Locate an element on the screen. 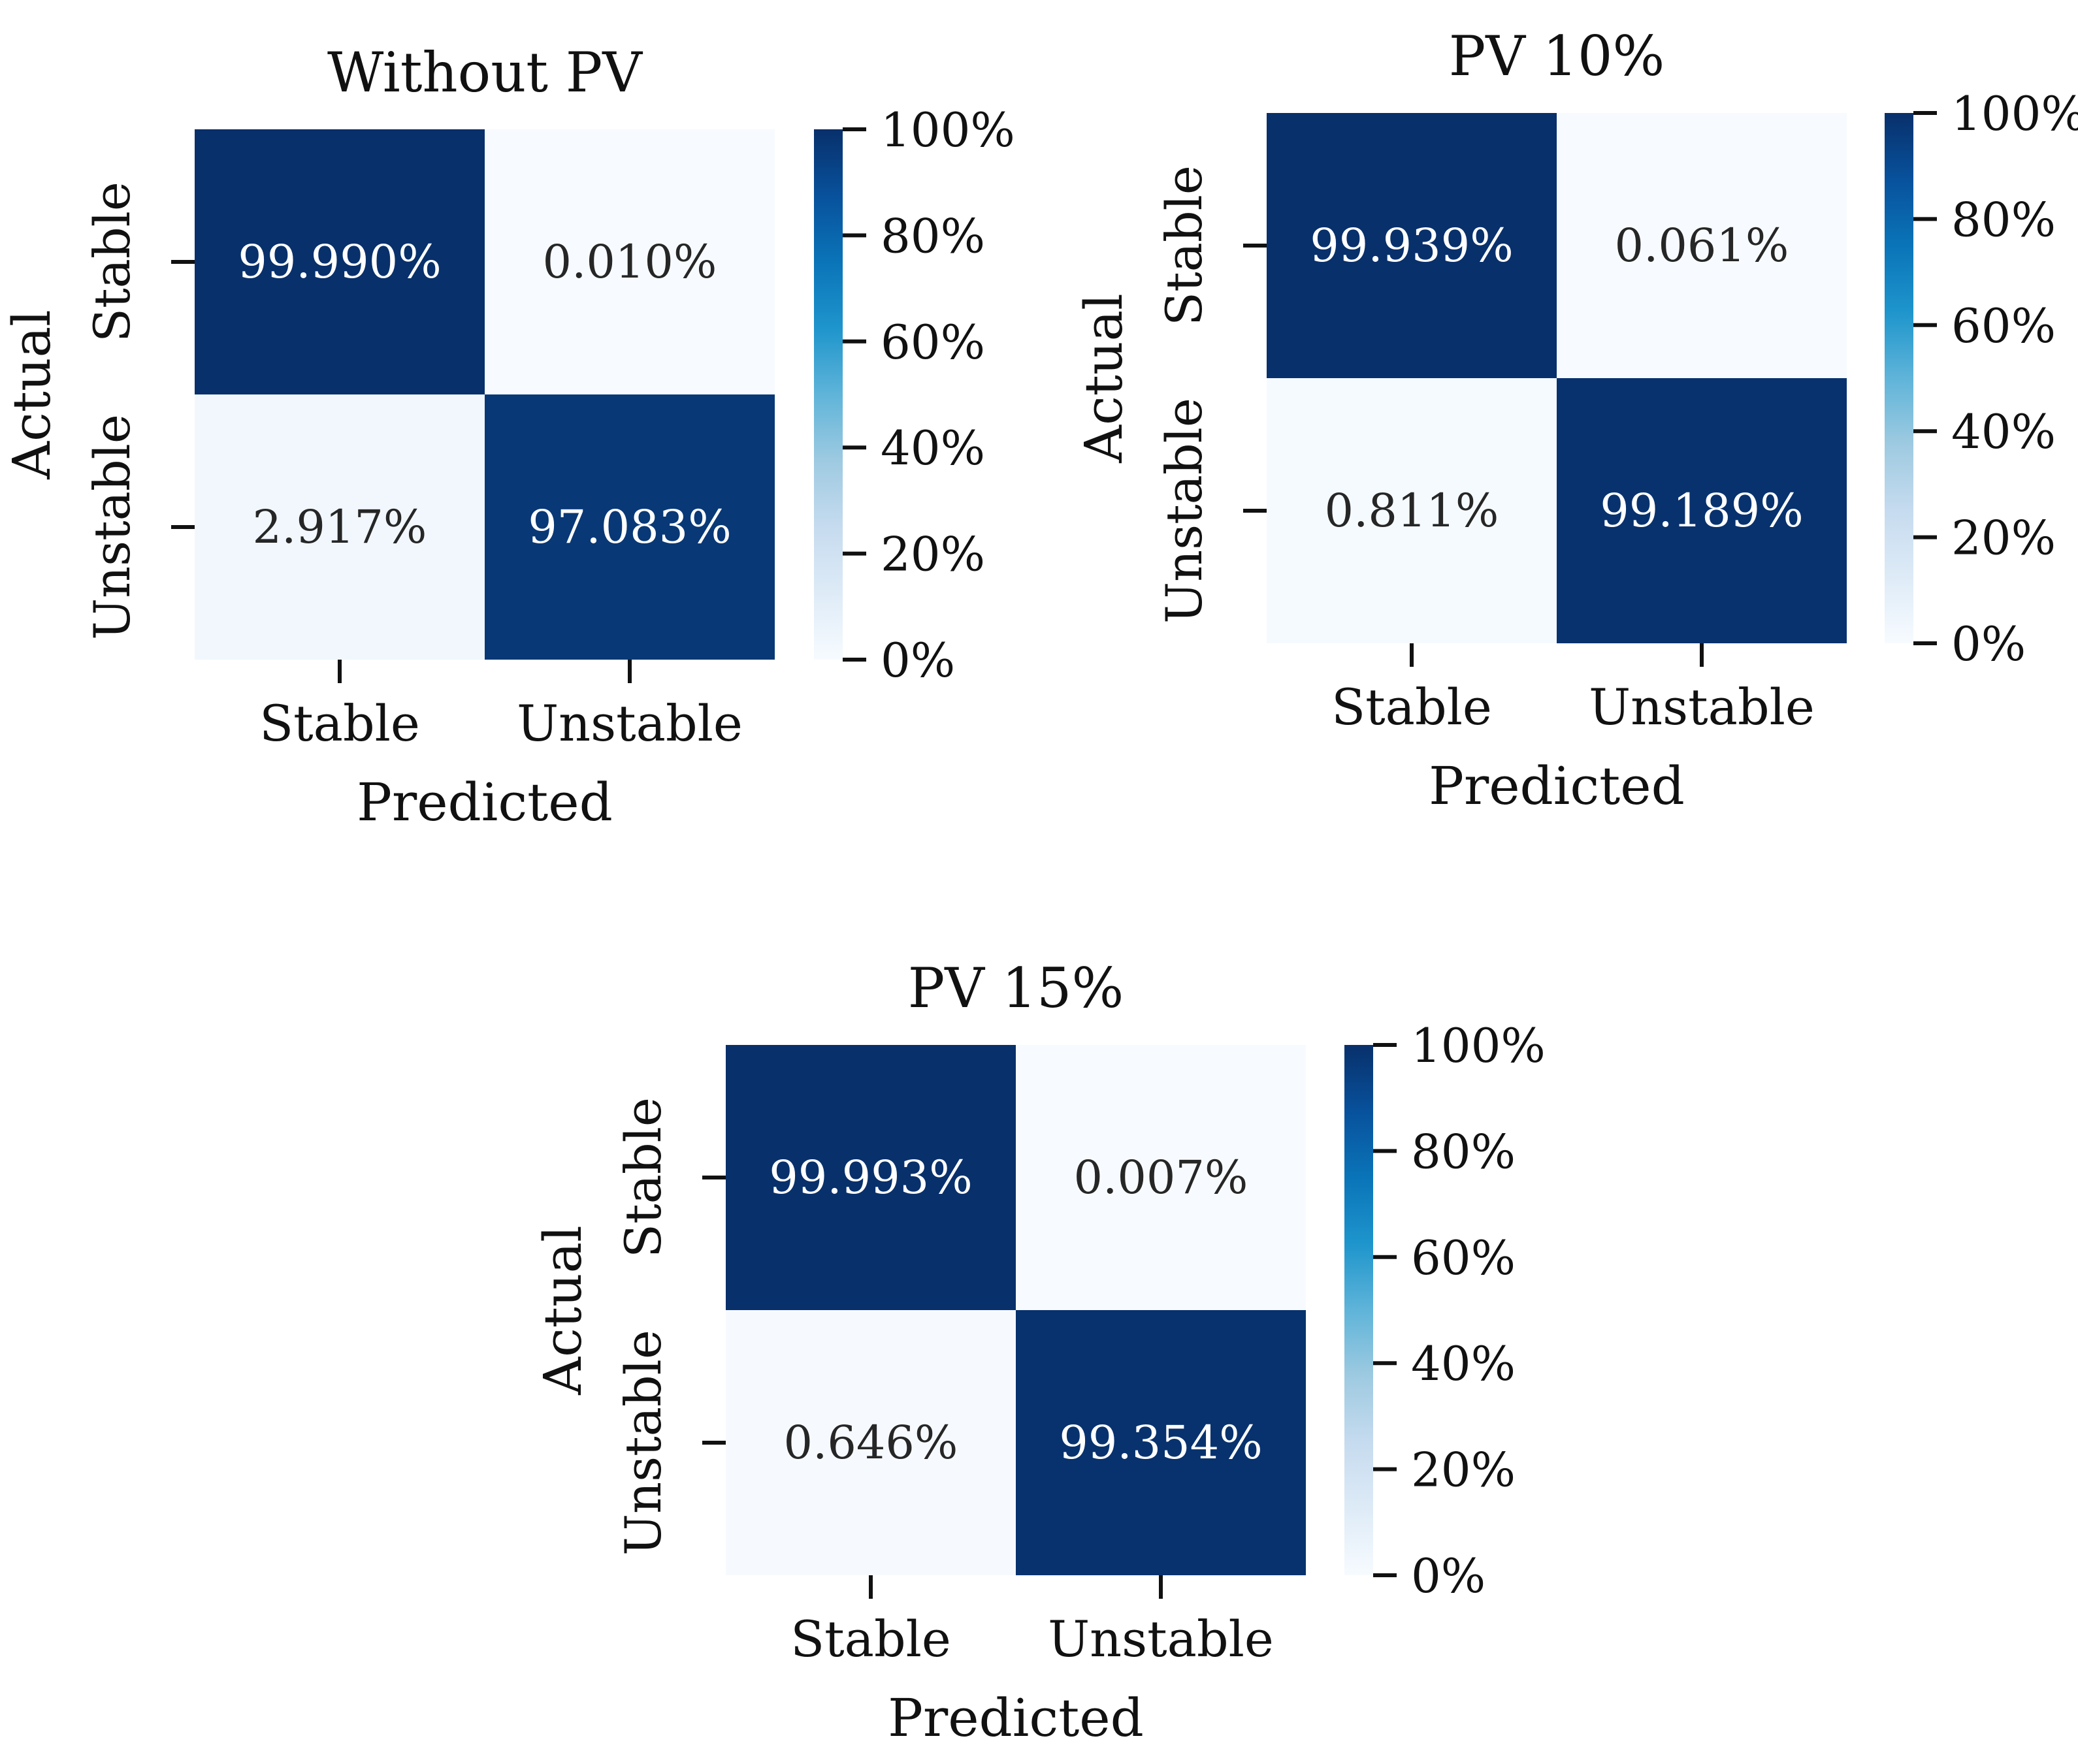 Image resolution: width=2078 pixels, height=1764 pixels. chart-title: PV 15% is located at coordinates (1016, 988).